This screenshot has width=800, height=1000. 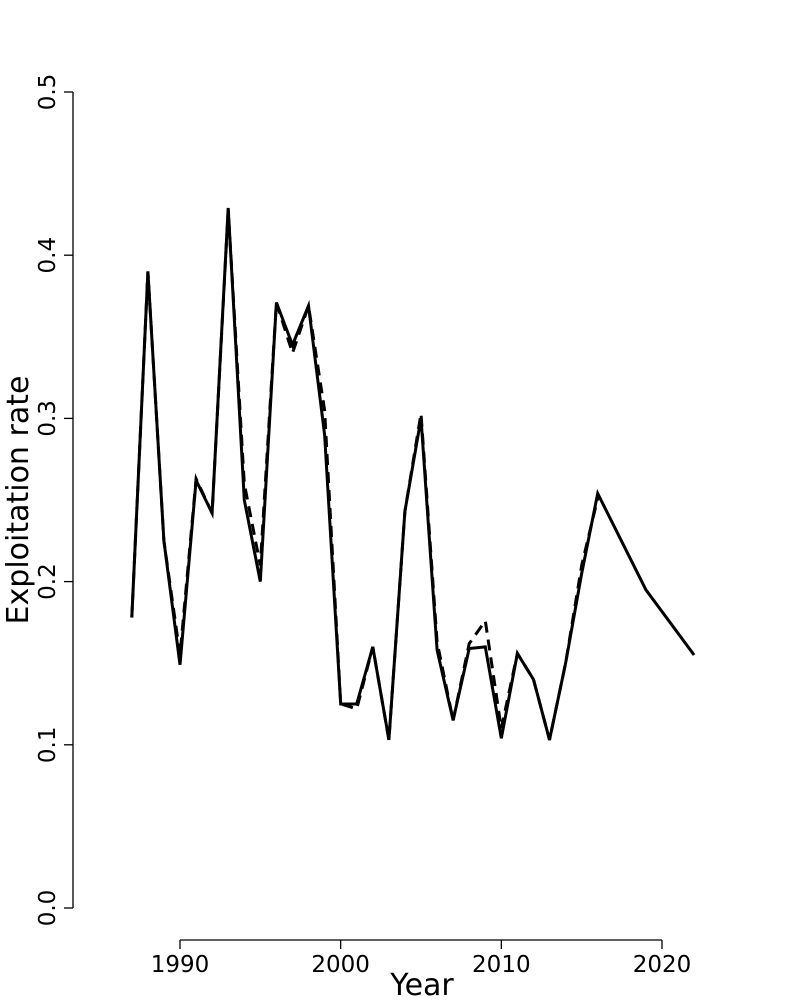 I want to click on x-axis-title: Year, so click(x=421, y=984).